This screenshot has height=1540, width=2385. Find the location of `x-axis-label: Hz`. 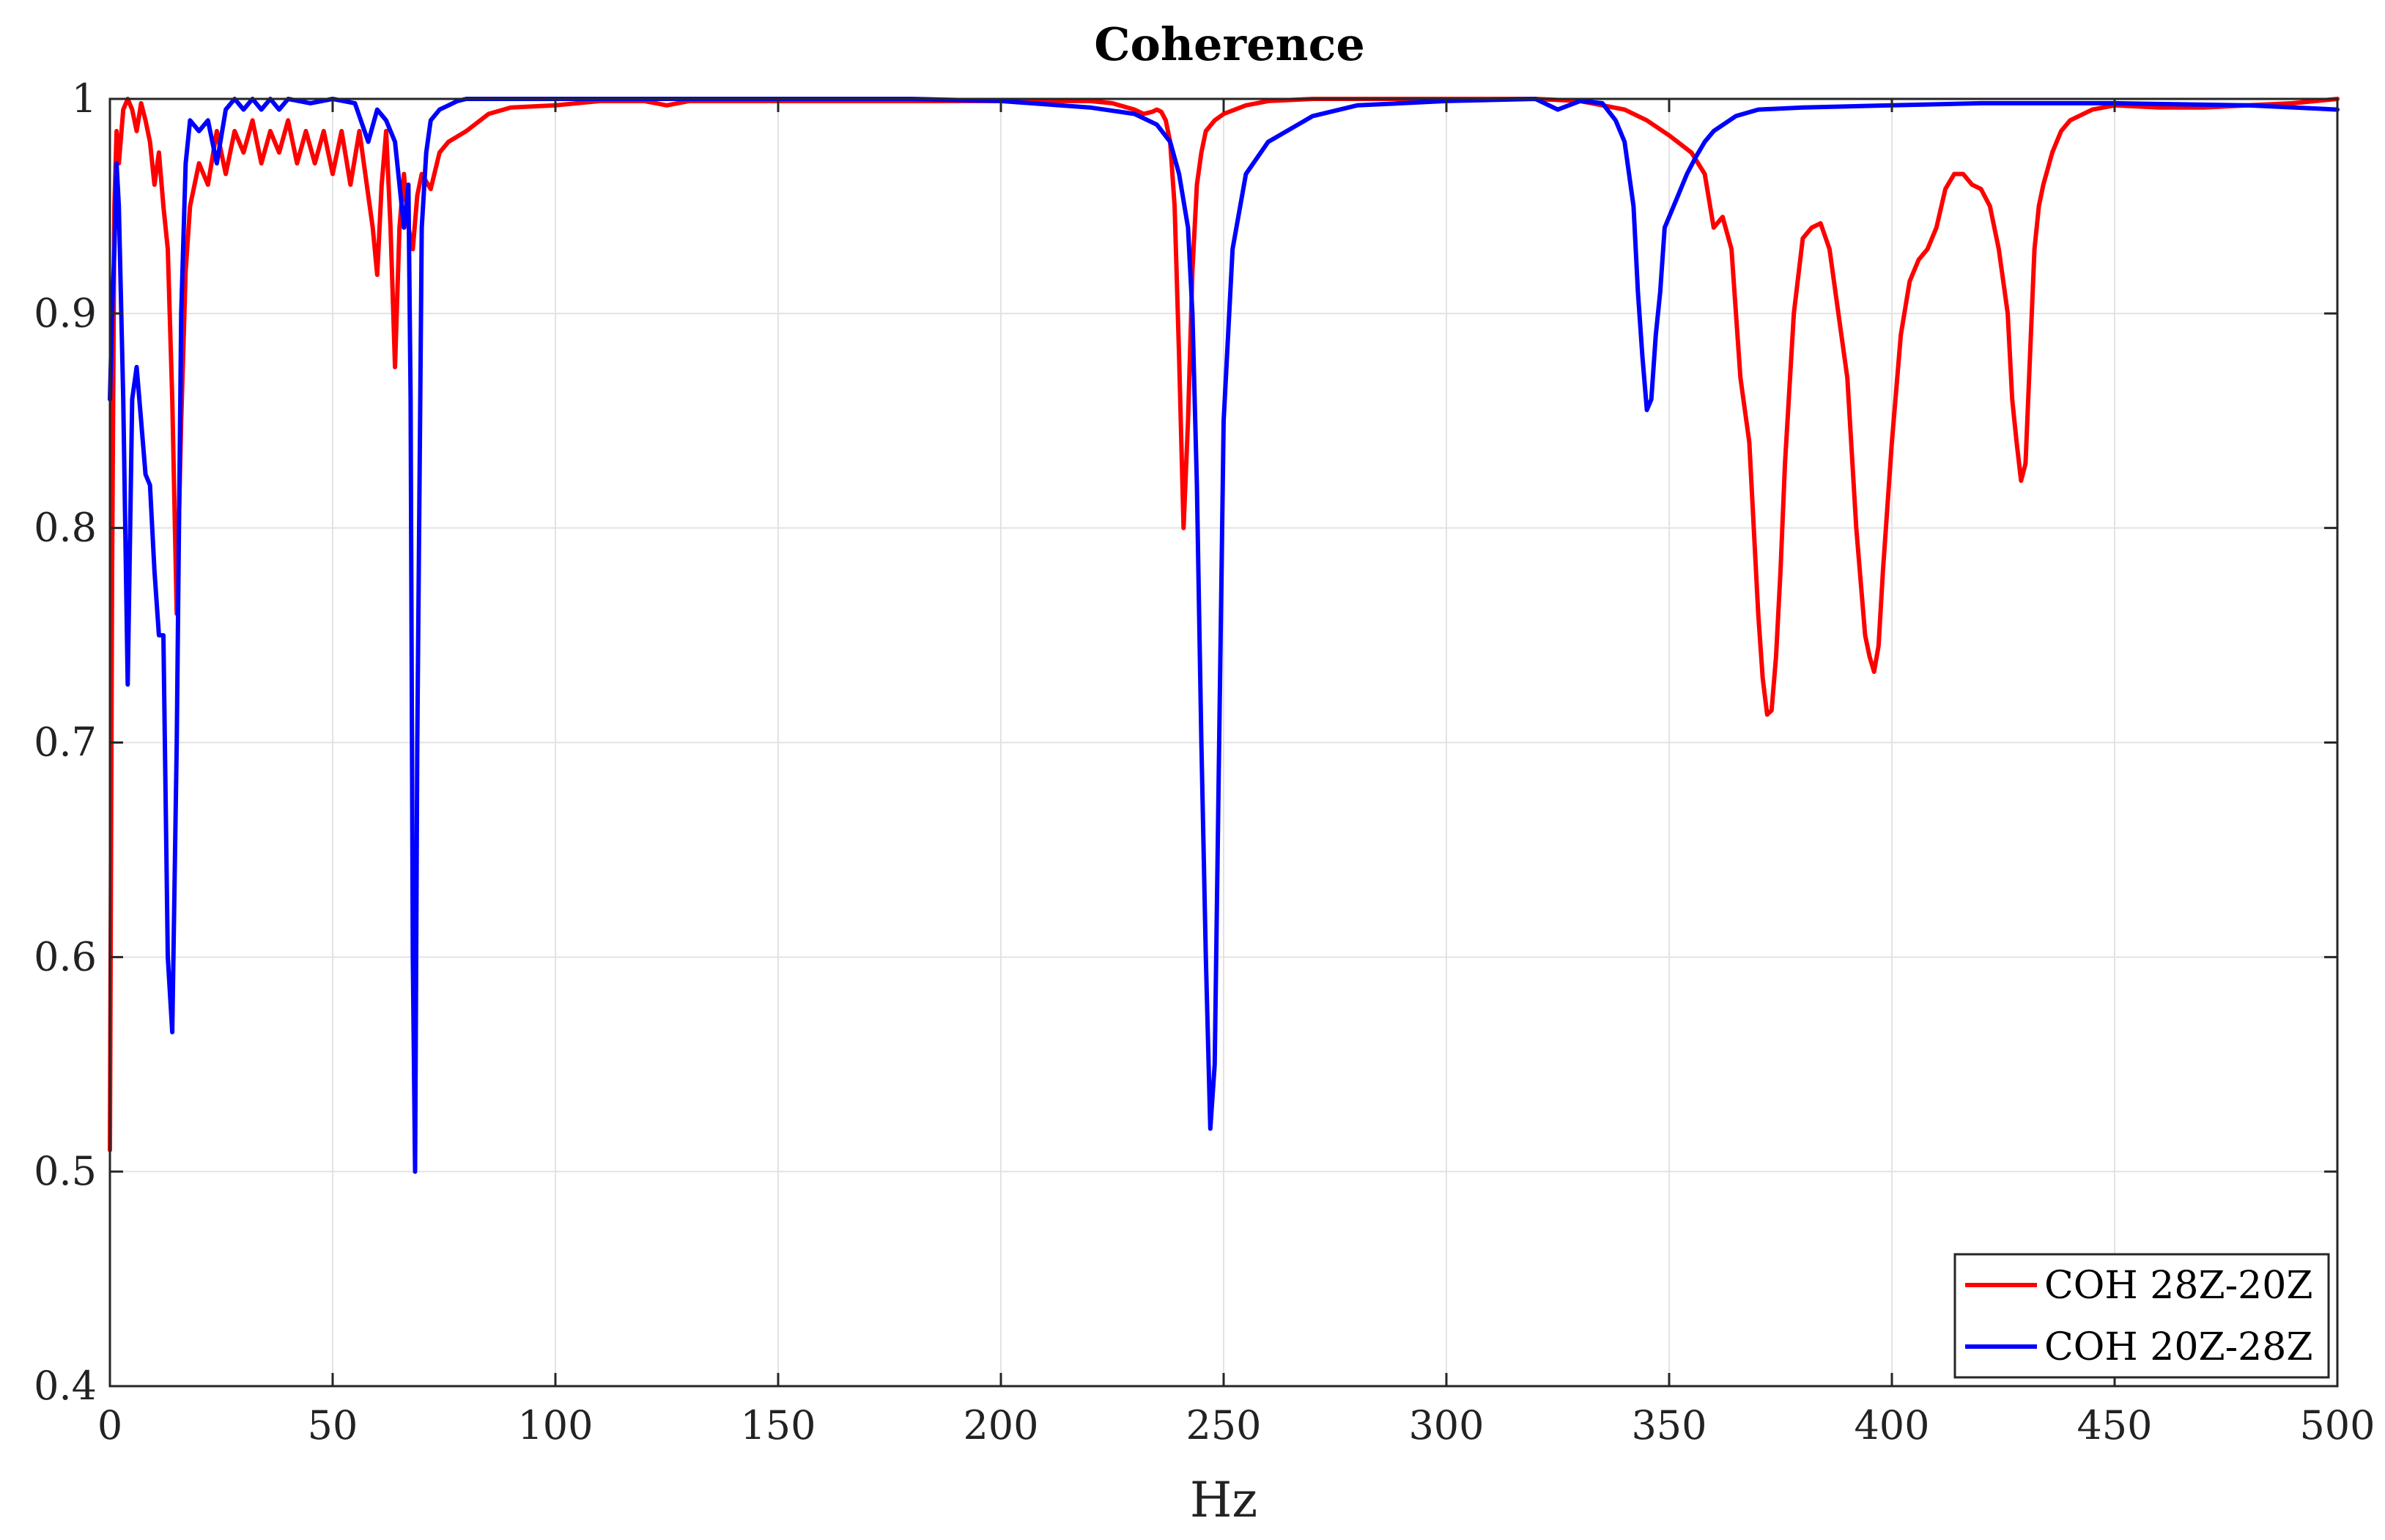

x-axis-label: Hz is located at coordinates (1223, 1500).